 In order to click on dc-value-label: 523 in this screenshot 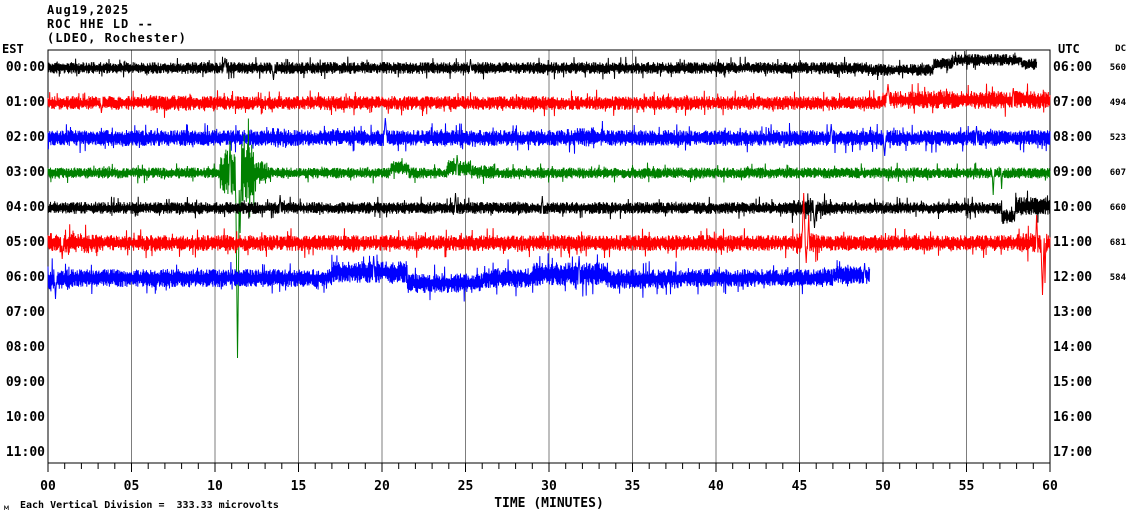, I will do `click(1117, 138)`.